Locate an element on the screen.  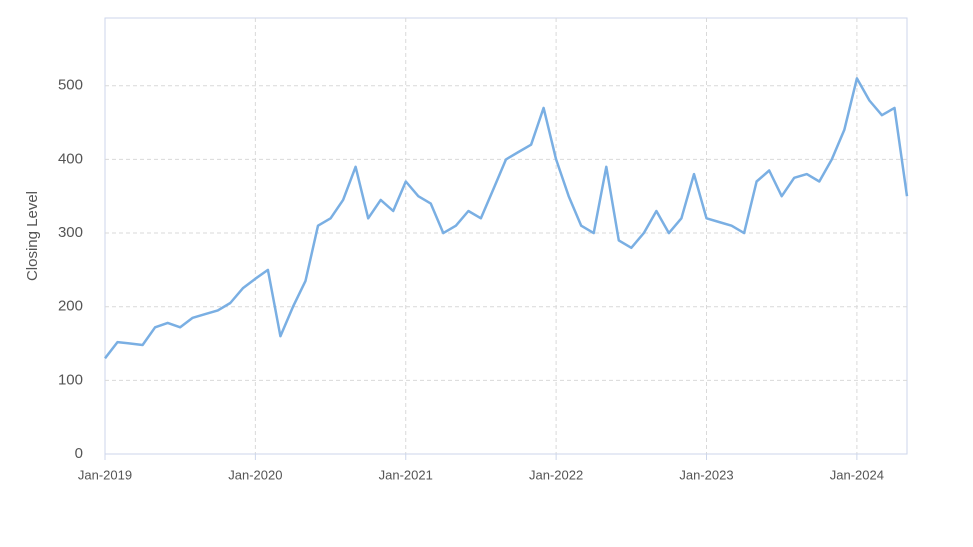
x-tick-label: Jan-2021 is located at coordinates (406, 474).